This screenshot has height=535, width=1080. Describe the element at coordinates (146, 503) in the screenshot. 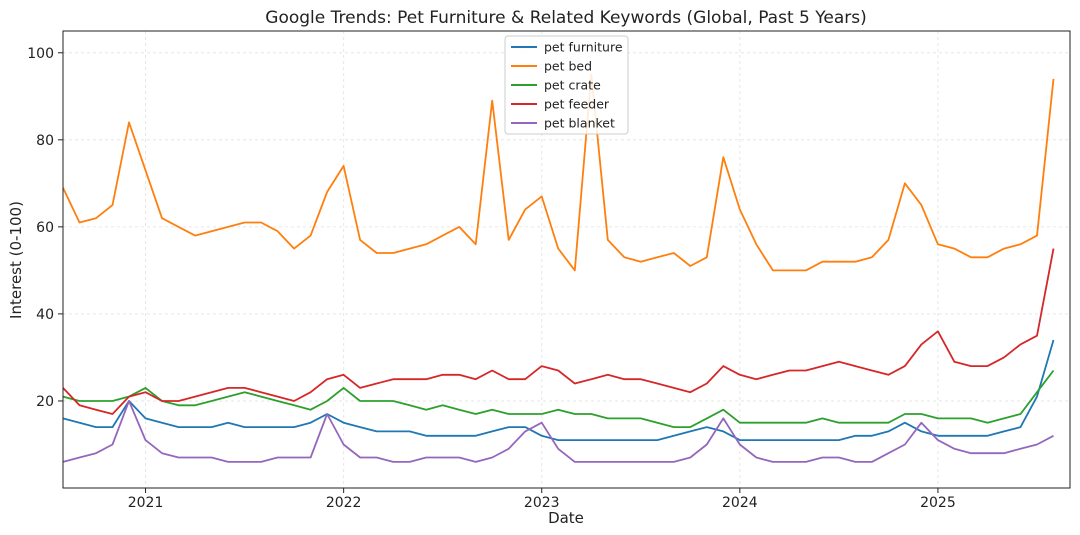

I see `x-tick-label: 2021` at that location.